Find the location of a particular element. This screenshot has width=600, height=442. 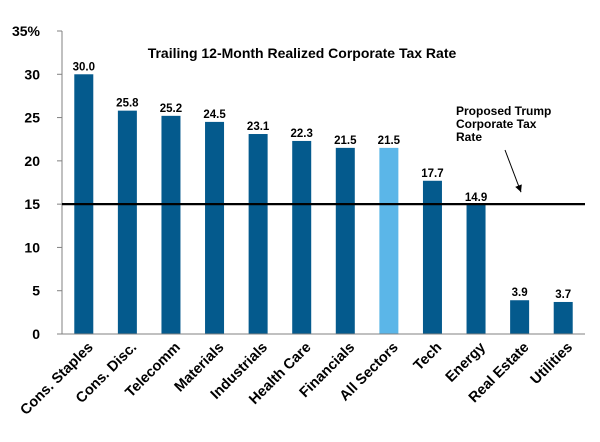

y-tick-label: 25 is located at coordinates (32, 118).